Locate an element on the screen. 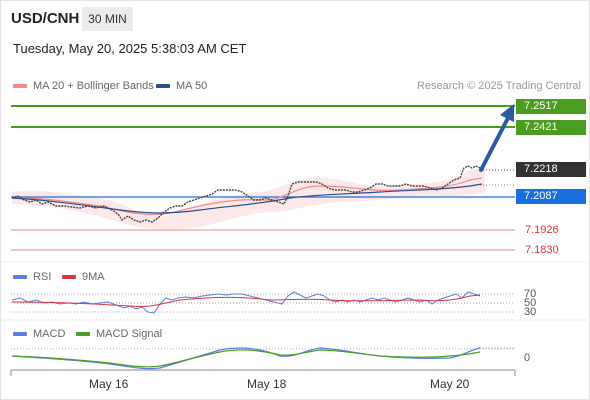 Image resolution: width=590 pixels, height=400 pixels. macd-signal-swatch is located at coordinates (83, 334).